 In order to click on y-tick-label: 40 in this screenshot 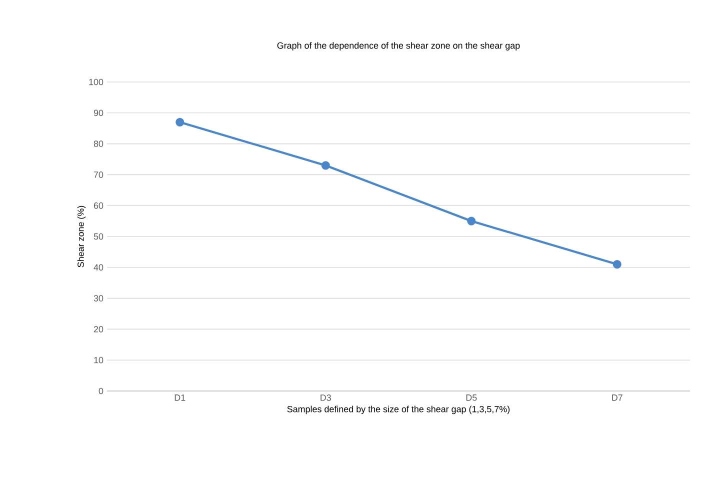, I will do `click(99, 267)`.